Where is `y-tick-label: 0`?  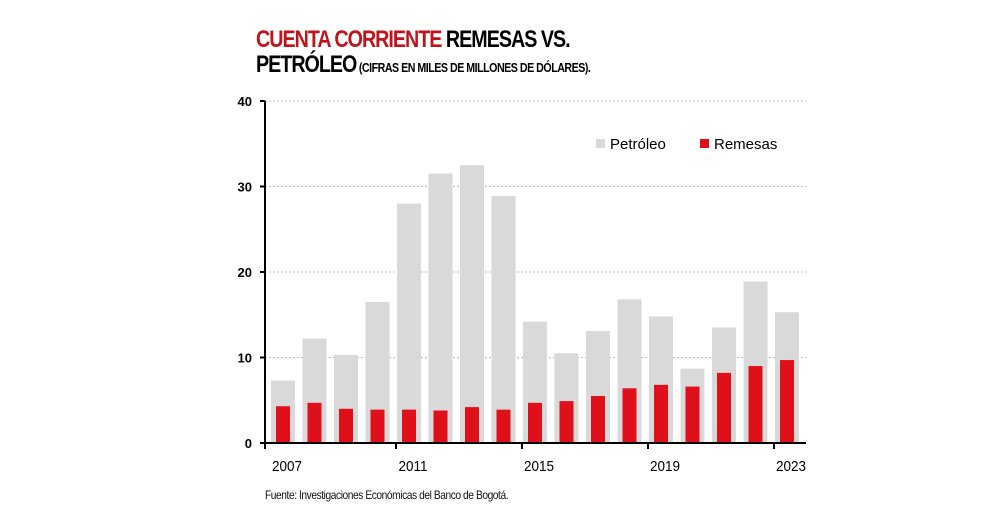
y-tick-label: 0 is located at coordinates (248, 443).